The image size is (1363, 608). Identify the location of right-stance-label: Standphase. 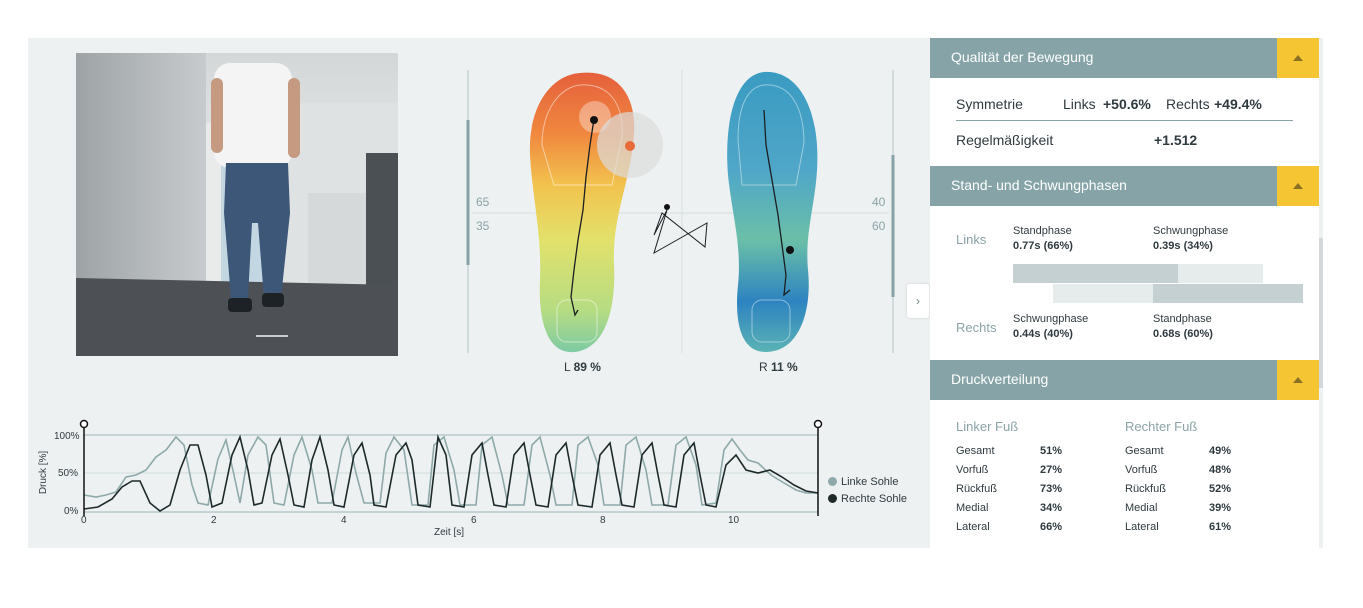
(1182, 319).